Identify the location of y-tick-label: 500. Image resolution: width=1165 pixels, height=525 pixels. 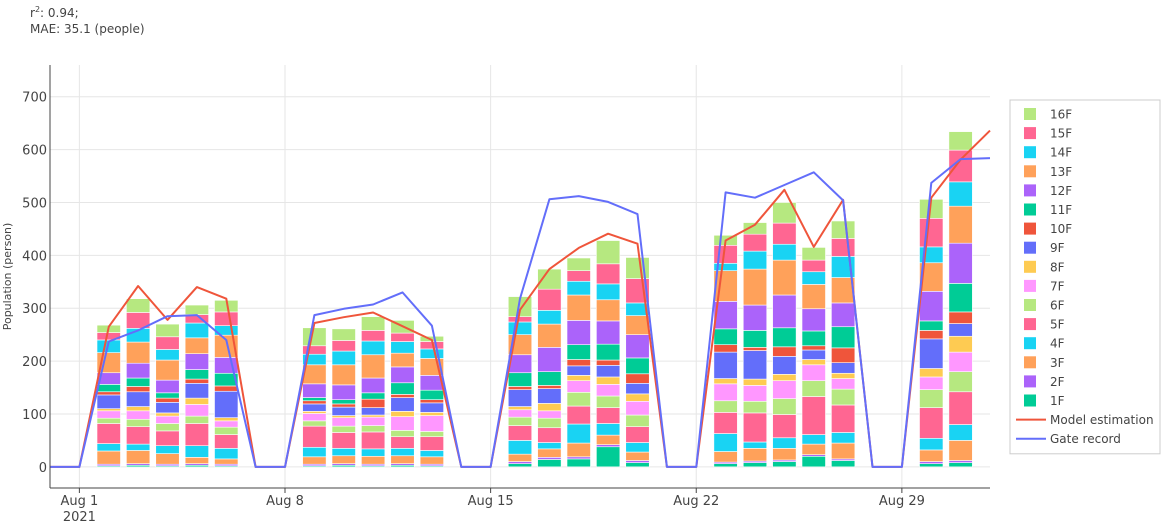
(34, 203).